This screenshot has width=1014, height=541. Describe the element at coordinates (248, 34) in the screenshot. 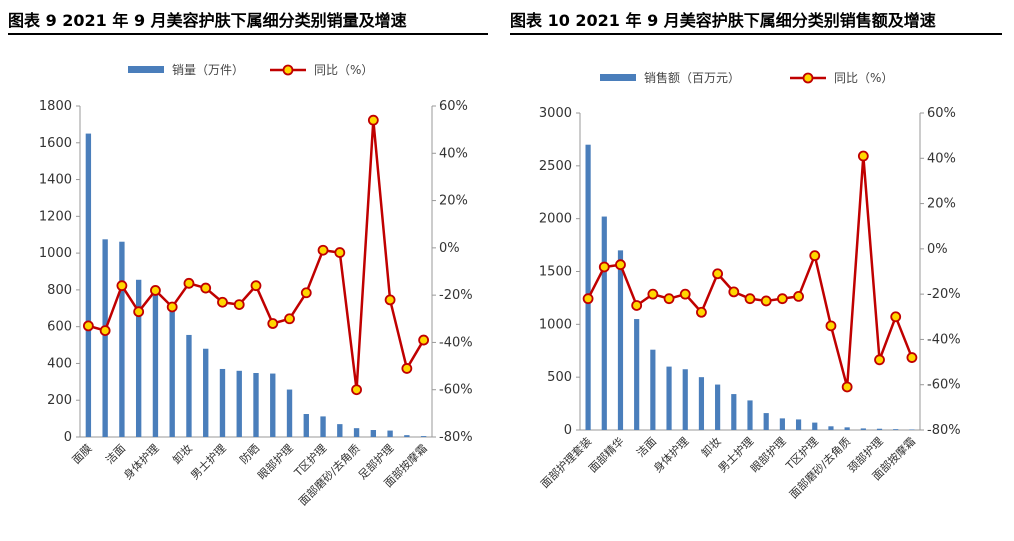

I see `title-underline-left` at that location.